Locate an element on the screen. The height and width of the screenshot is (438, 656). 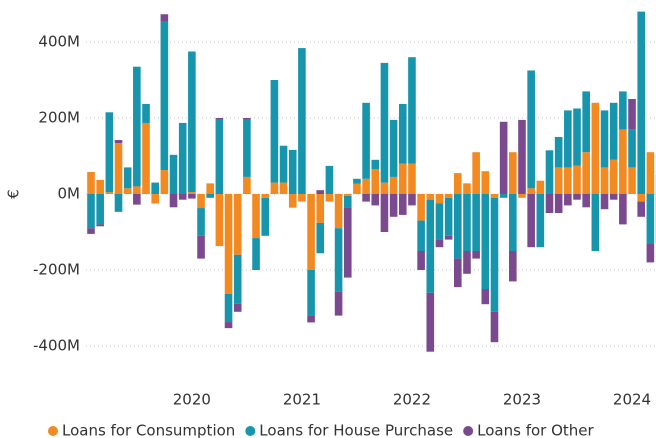
legend-label: Loans for Consumption is located at coordinates (148, 430).